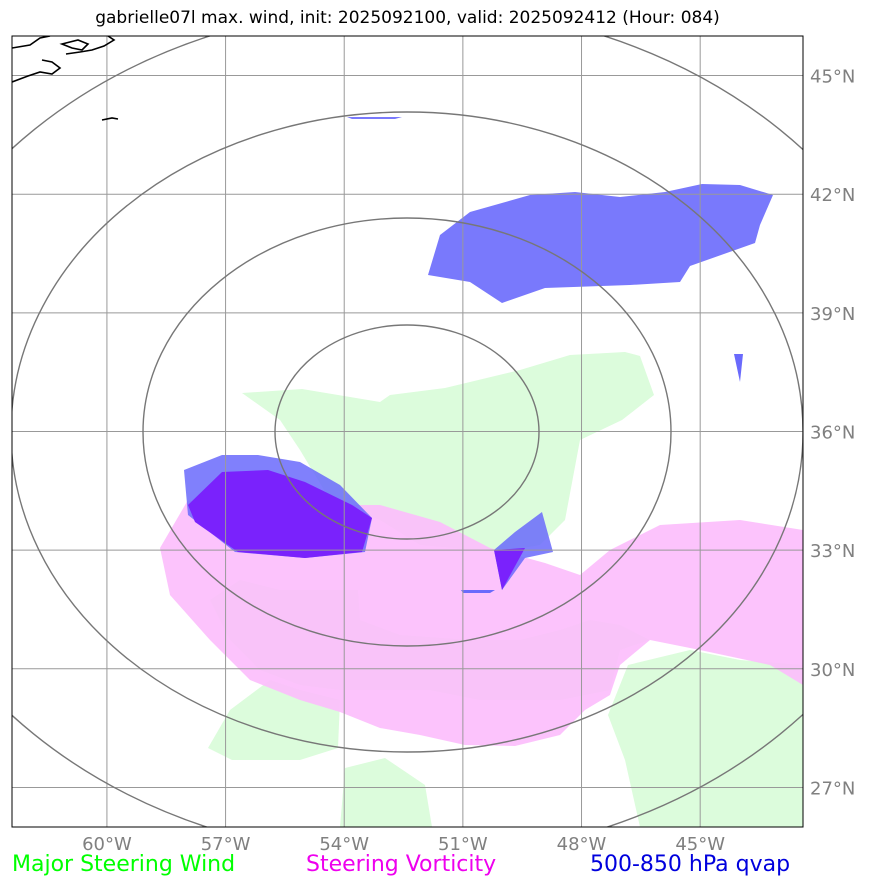 This screenshot has height=891, width=873. What do you see at coordinates (832, 314) in the screenshot?
I see `lat-tick-label: 39°N` at bounding box center [832, 314].